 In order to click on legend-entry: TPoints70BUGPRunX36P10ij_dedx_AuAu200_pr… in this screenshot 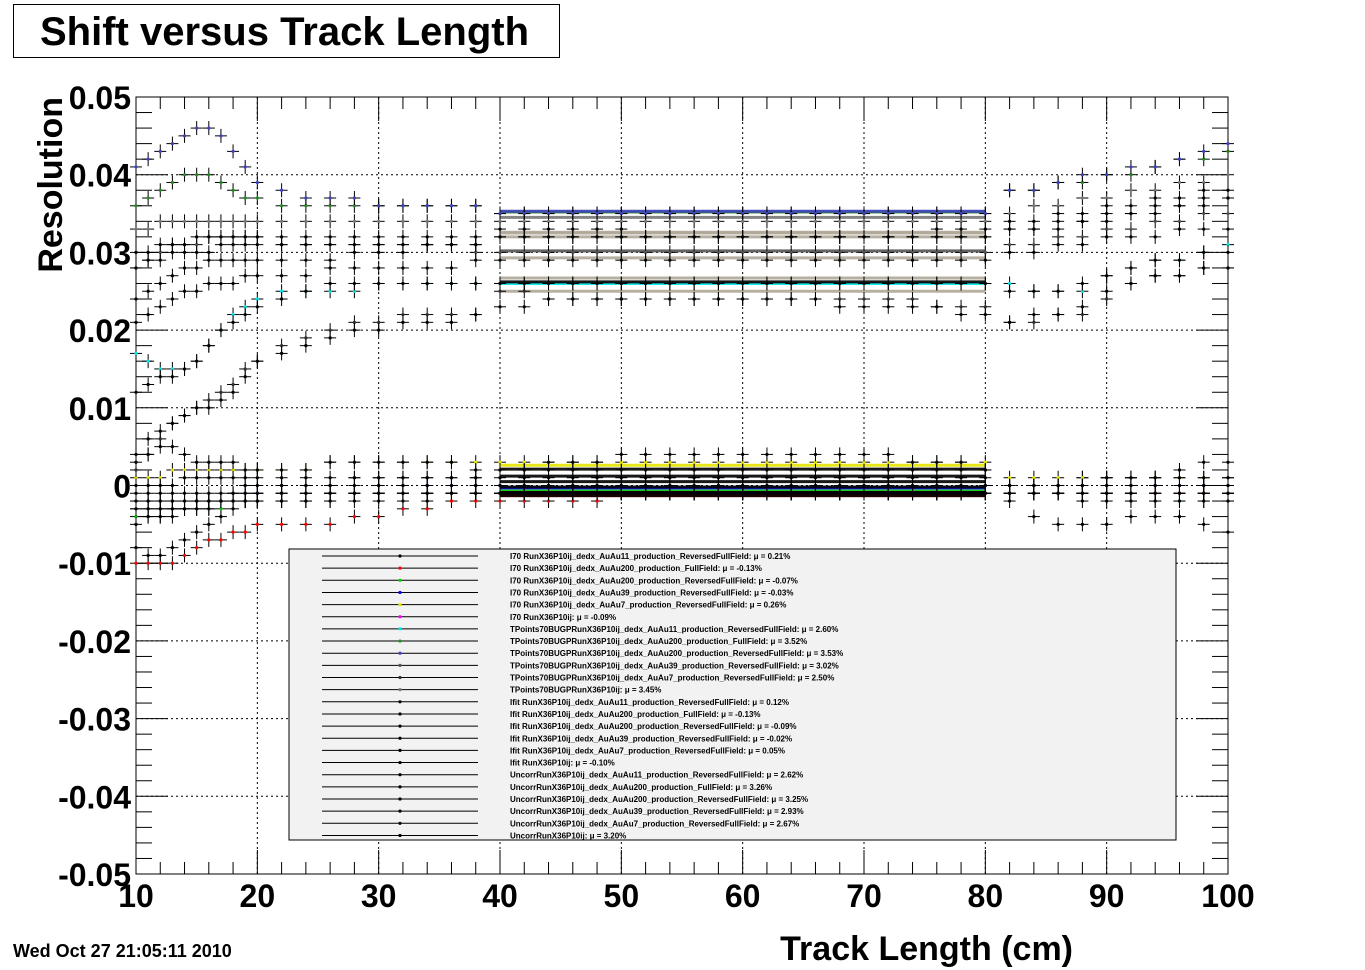, I will do `click(564, 641)`.